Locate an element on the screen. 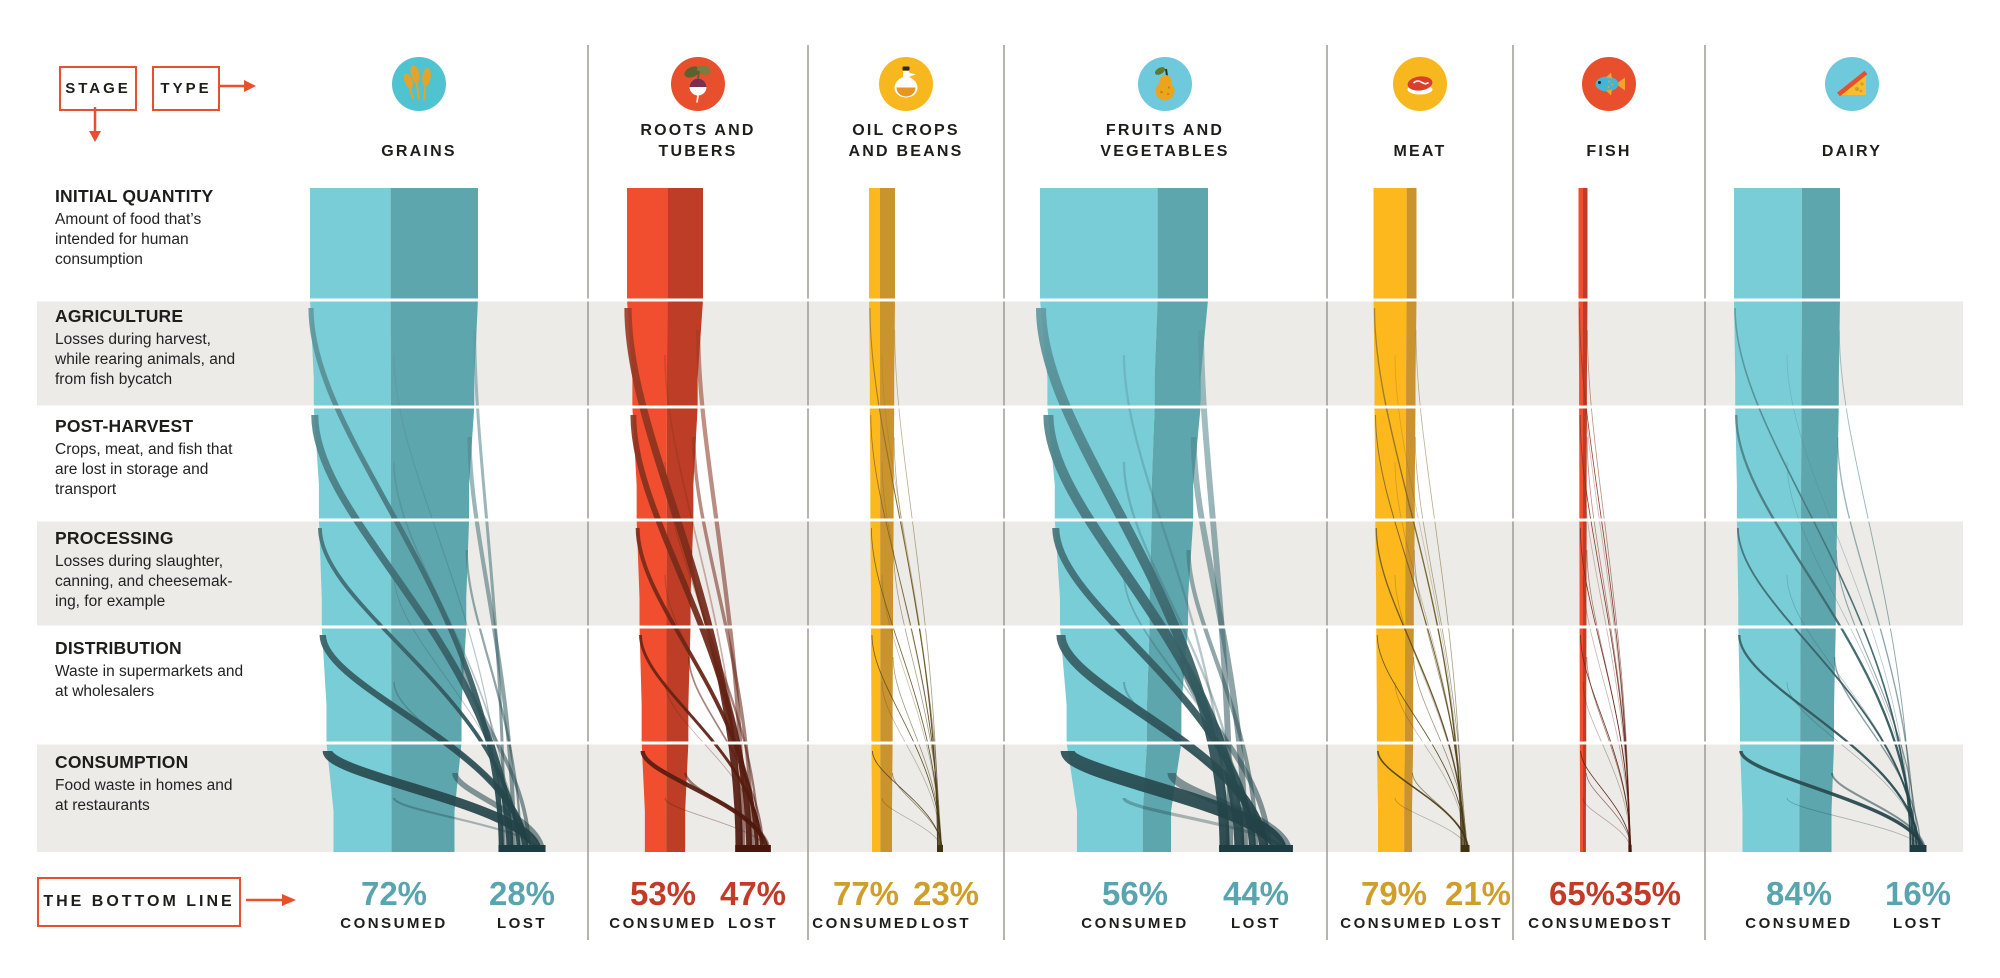 This screenshot has height=978, width=2000. stage-tag-box: STAGE is located at coordinates (98, 88).